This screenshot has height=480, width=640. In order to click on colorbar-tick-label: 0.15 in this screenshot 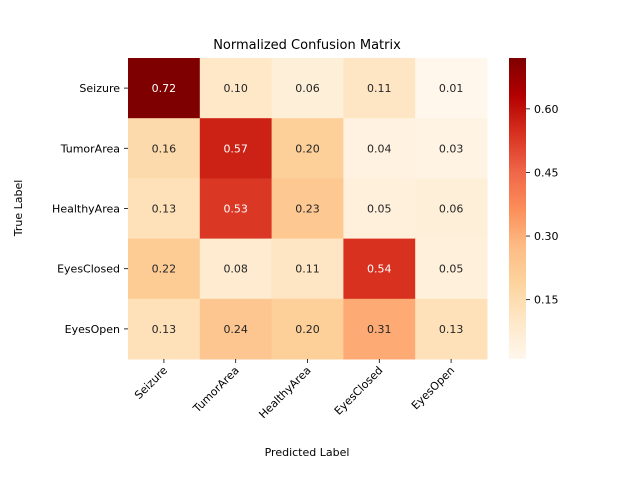, I will do `click(546, 300)`.